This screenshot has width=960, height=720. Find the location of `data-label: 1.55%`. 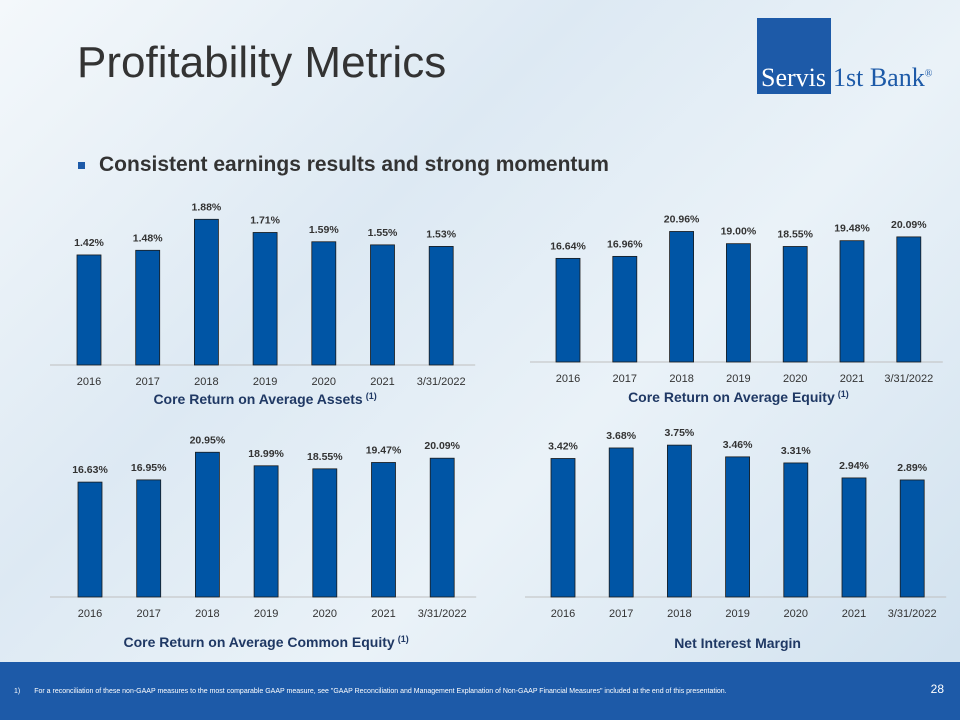

data-label: 1.55% is located at coordinates (383, 233).